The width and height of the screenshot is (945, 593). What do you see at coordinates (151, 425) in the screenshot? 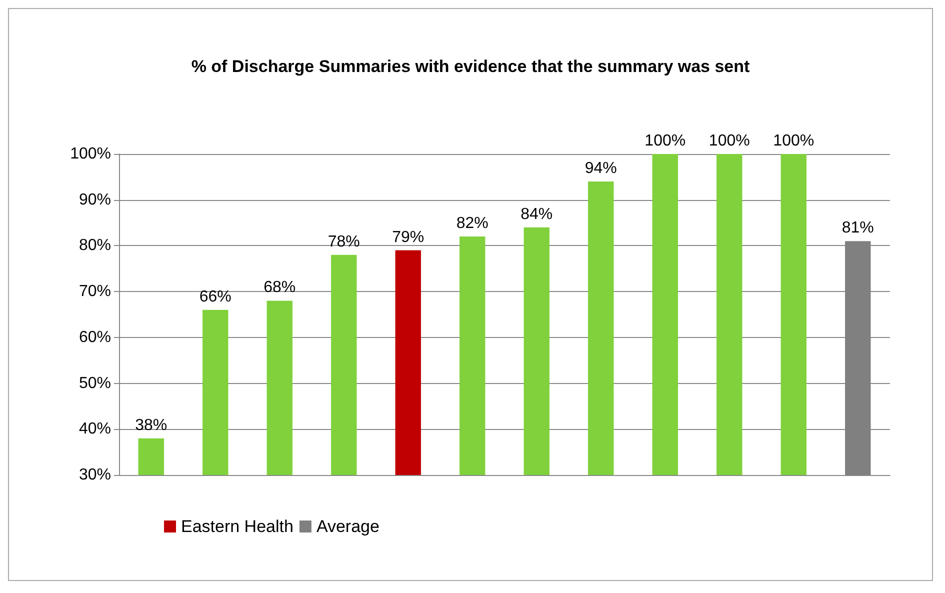
I see `data-label: 38%` at bounding box center [151, 425].